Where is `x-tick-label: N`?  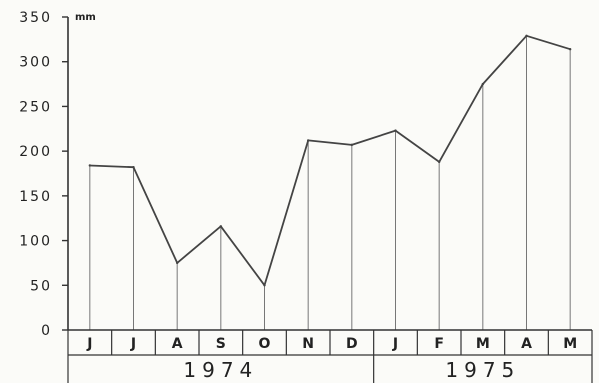
x-tick-label: N is located at coordinates (308, 344).